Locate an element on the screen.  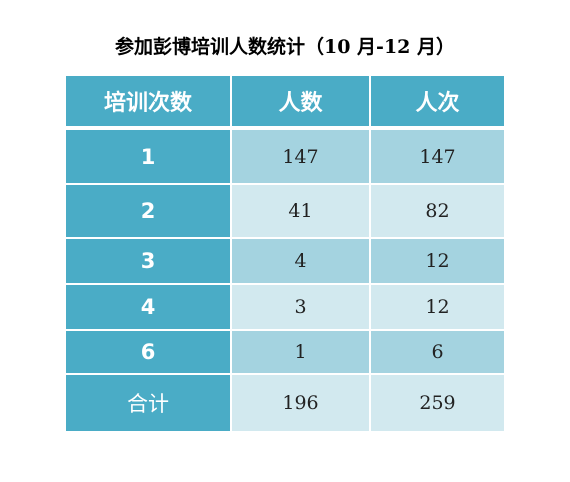
table-row: 1 147 147 is located at coordinates (285, 156).